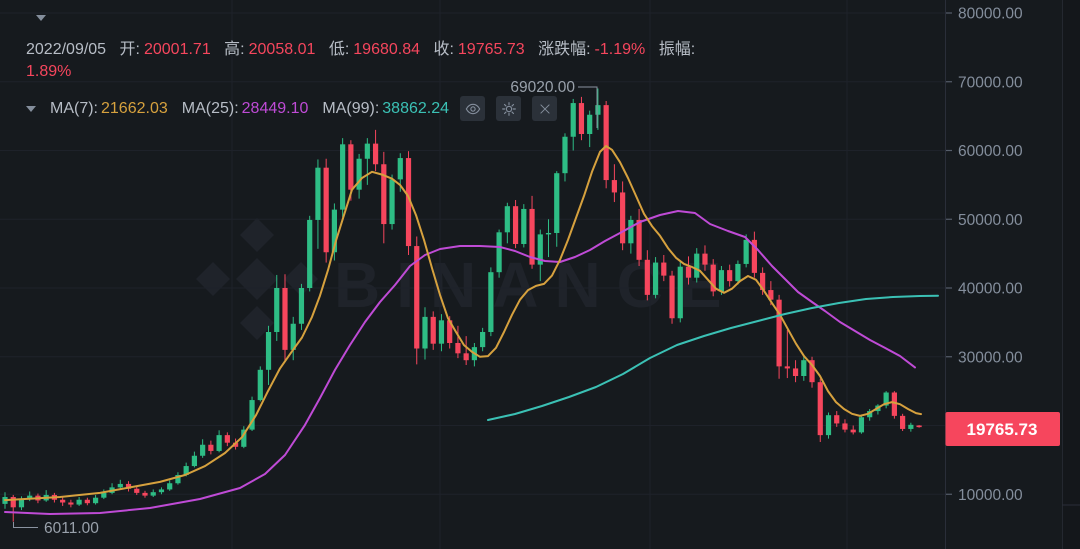 The width and height of the screenshot is (1080, 549). Describe the element at coordinates (74, 108) in the screenshot. I see `ma7-label: MA(7):` at that location.